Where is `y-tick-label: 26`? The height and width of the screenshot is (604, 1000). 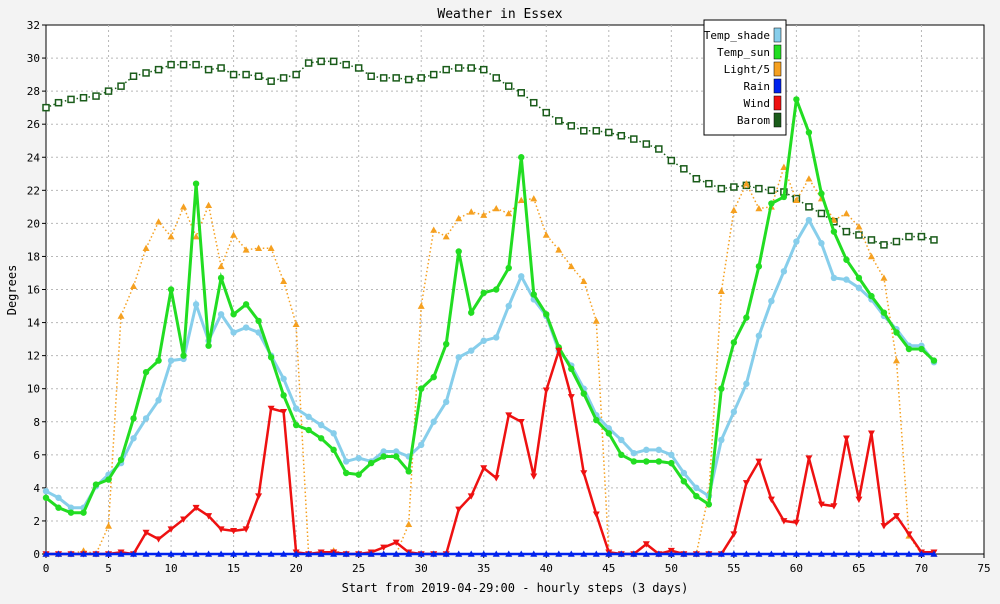
y-tick-label: 26 is located at coordinates (33, 124).